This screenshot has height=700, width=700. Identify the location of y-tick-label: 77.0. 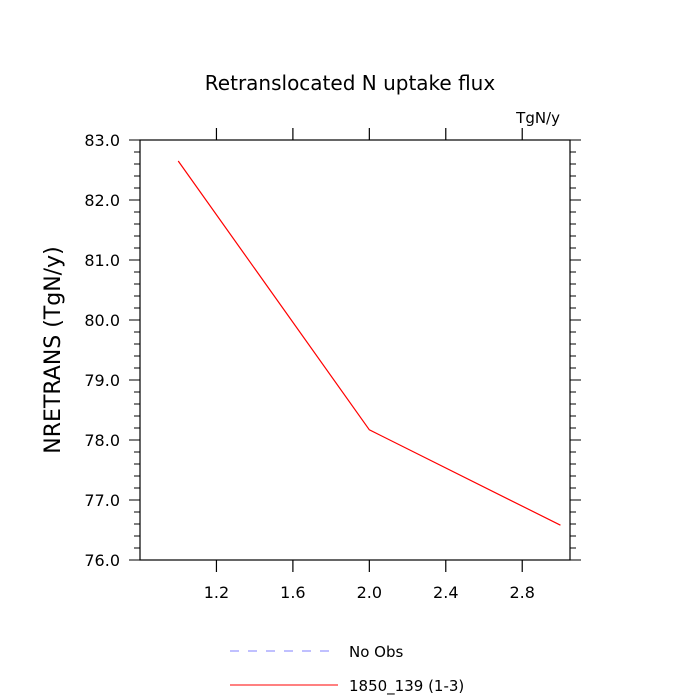
(102, 500).